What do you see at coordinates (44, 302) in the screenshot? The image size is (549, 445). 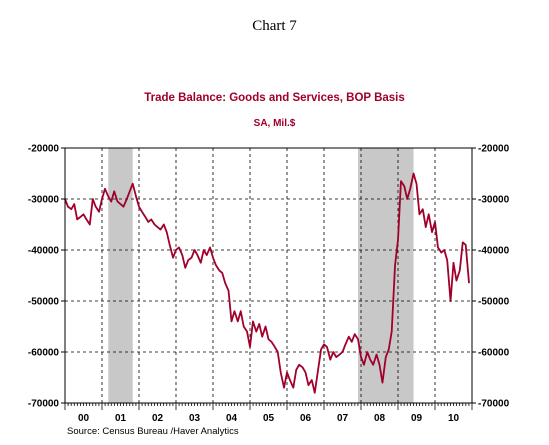 I see `y-tick-label-left: -50000` at bounding box center [44, 302].